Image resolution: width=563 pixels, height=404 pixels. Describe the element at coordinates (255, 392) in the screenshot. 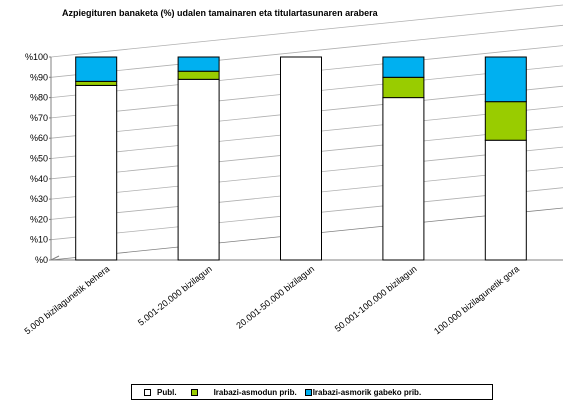

I see `legend-label-irabazi-asmodun: Irabazi-asmodun prib.` at that location.